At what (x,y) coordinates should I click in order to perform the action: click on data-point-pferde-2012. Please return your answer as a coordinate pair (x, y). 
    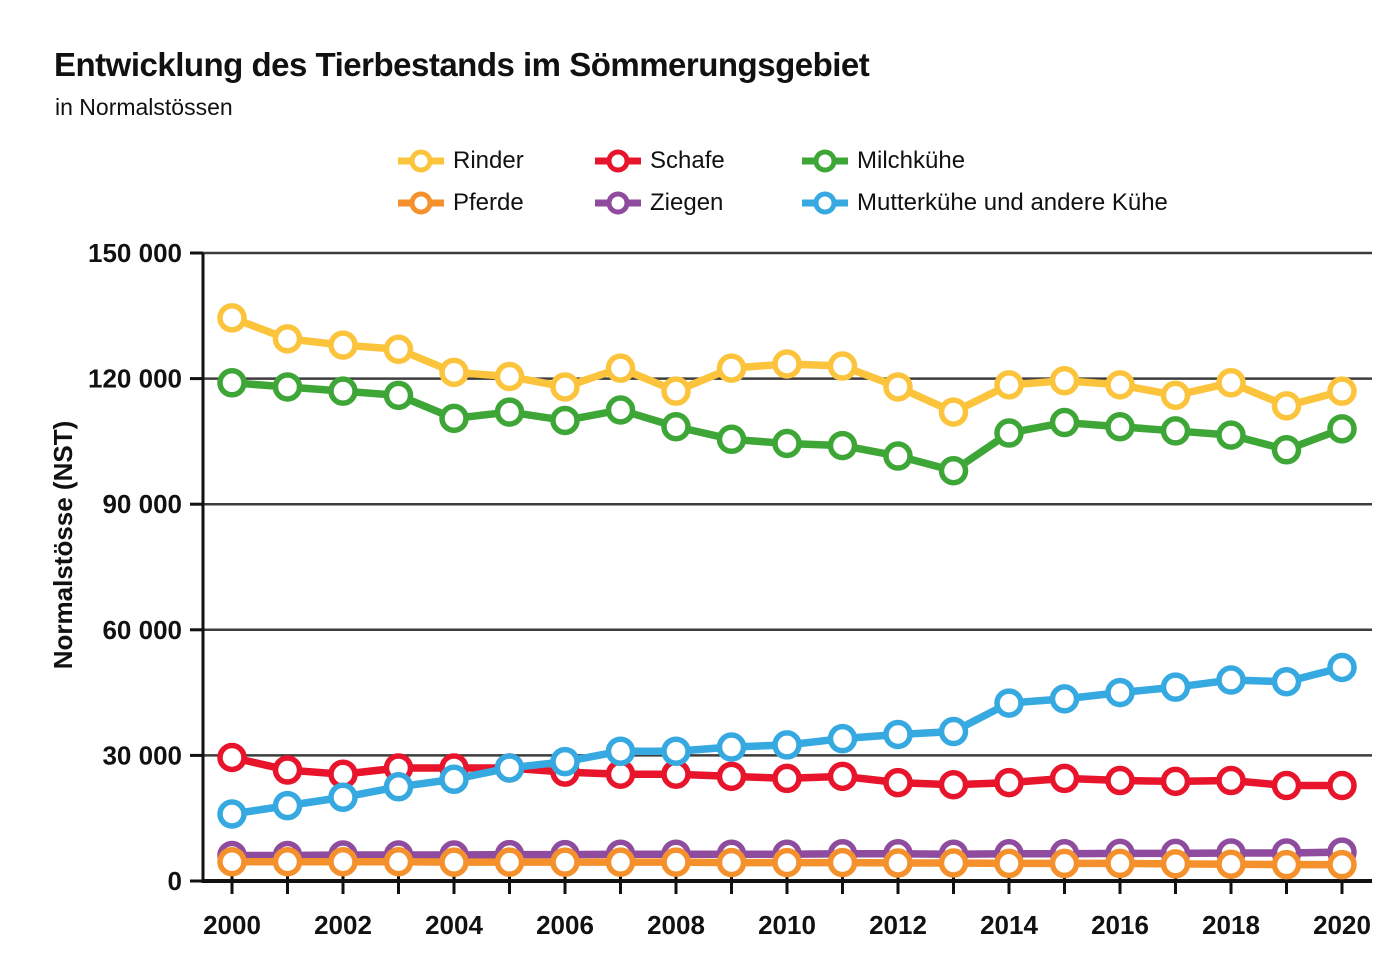
    Looking at the image, I should click on (898, 863).